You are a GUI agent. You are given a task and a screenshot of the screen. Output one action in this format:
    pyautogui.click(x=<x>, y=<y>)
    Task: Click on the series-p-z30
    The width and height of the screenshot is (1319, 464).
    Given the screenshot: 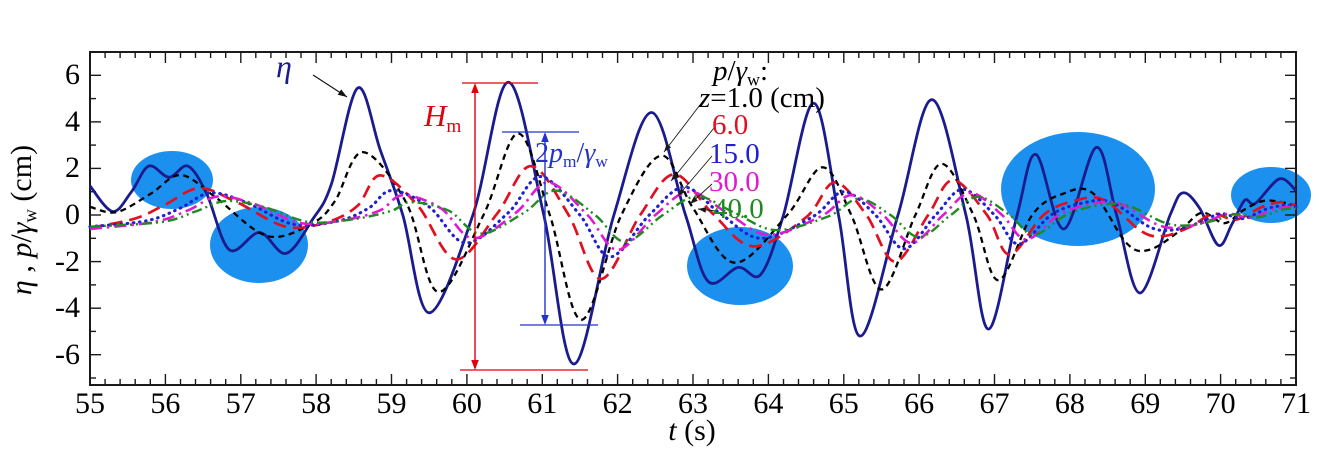 What is the action you would take?
    pyautogui.click(x=693, y=216)
    